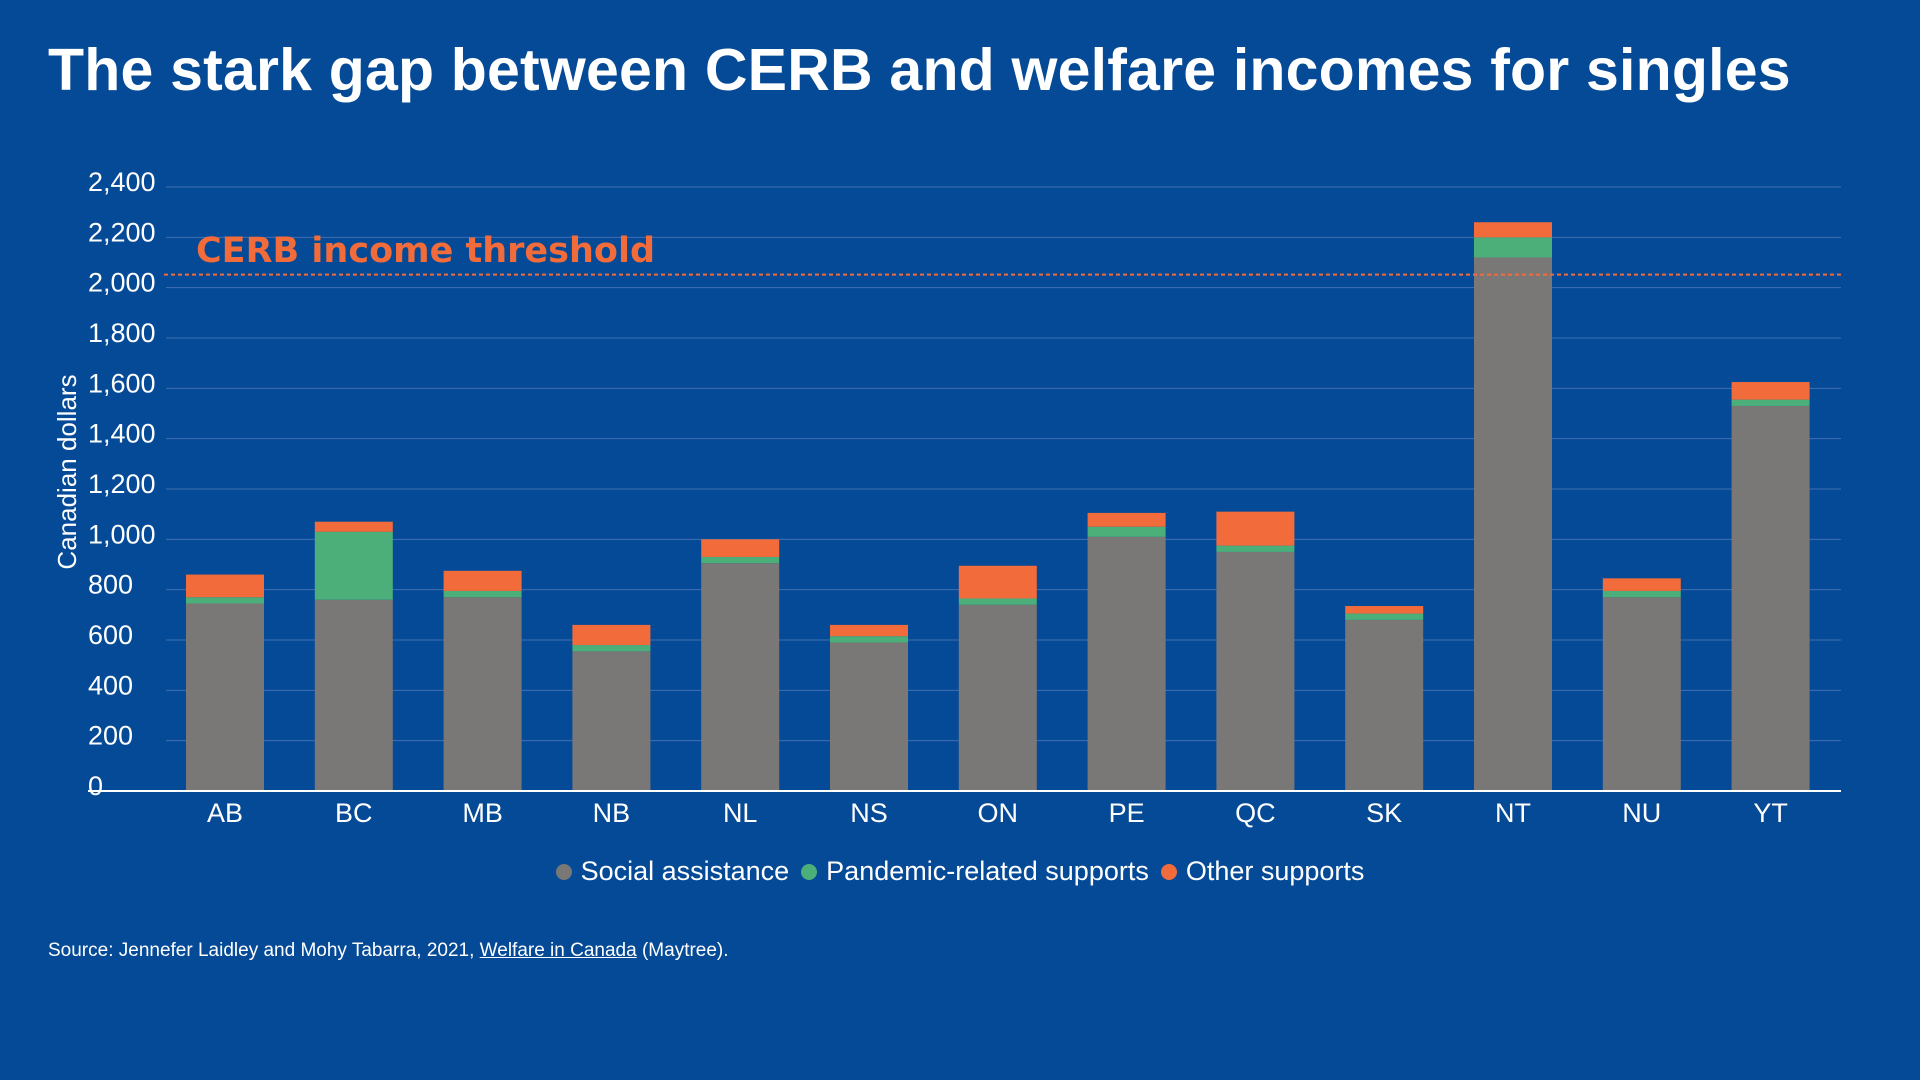 This screenshot has height=1080, width=1920. Describe the element at coordinates (122, 333) in the screenshot. I see `y-tick-label: 1,800` at that location.